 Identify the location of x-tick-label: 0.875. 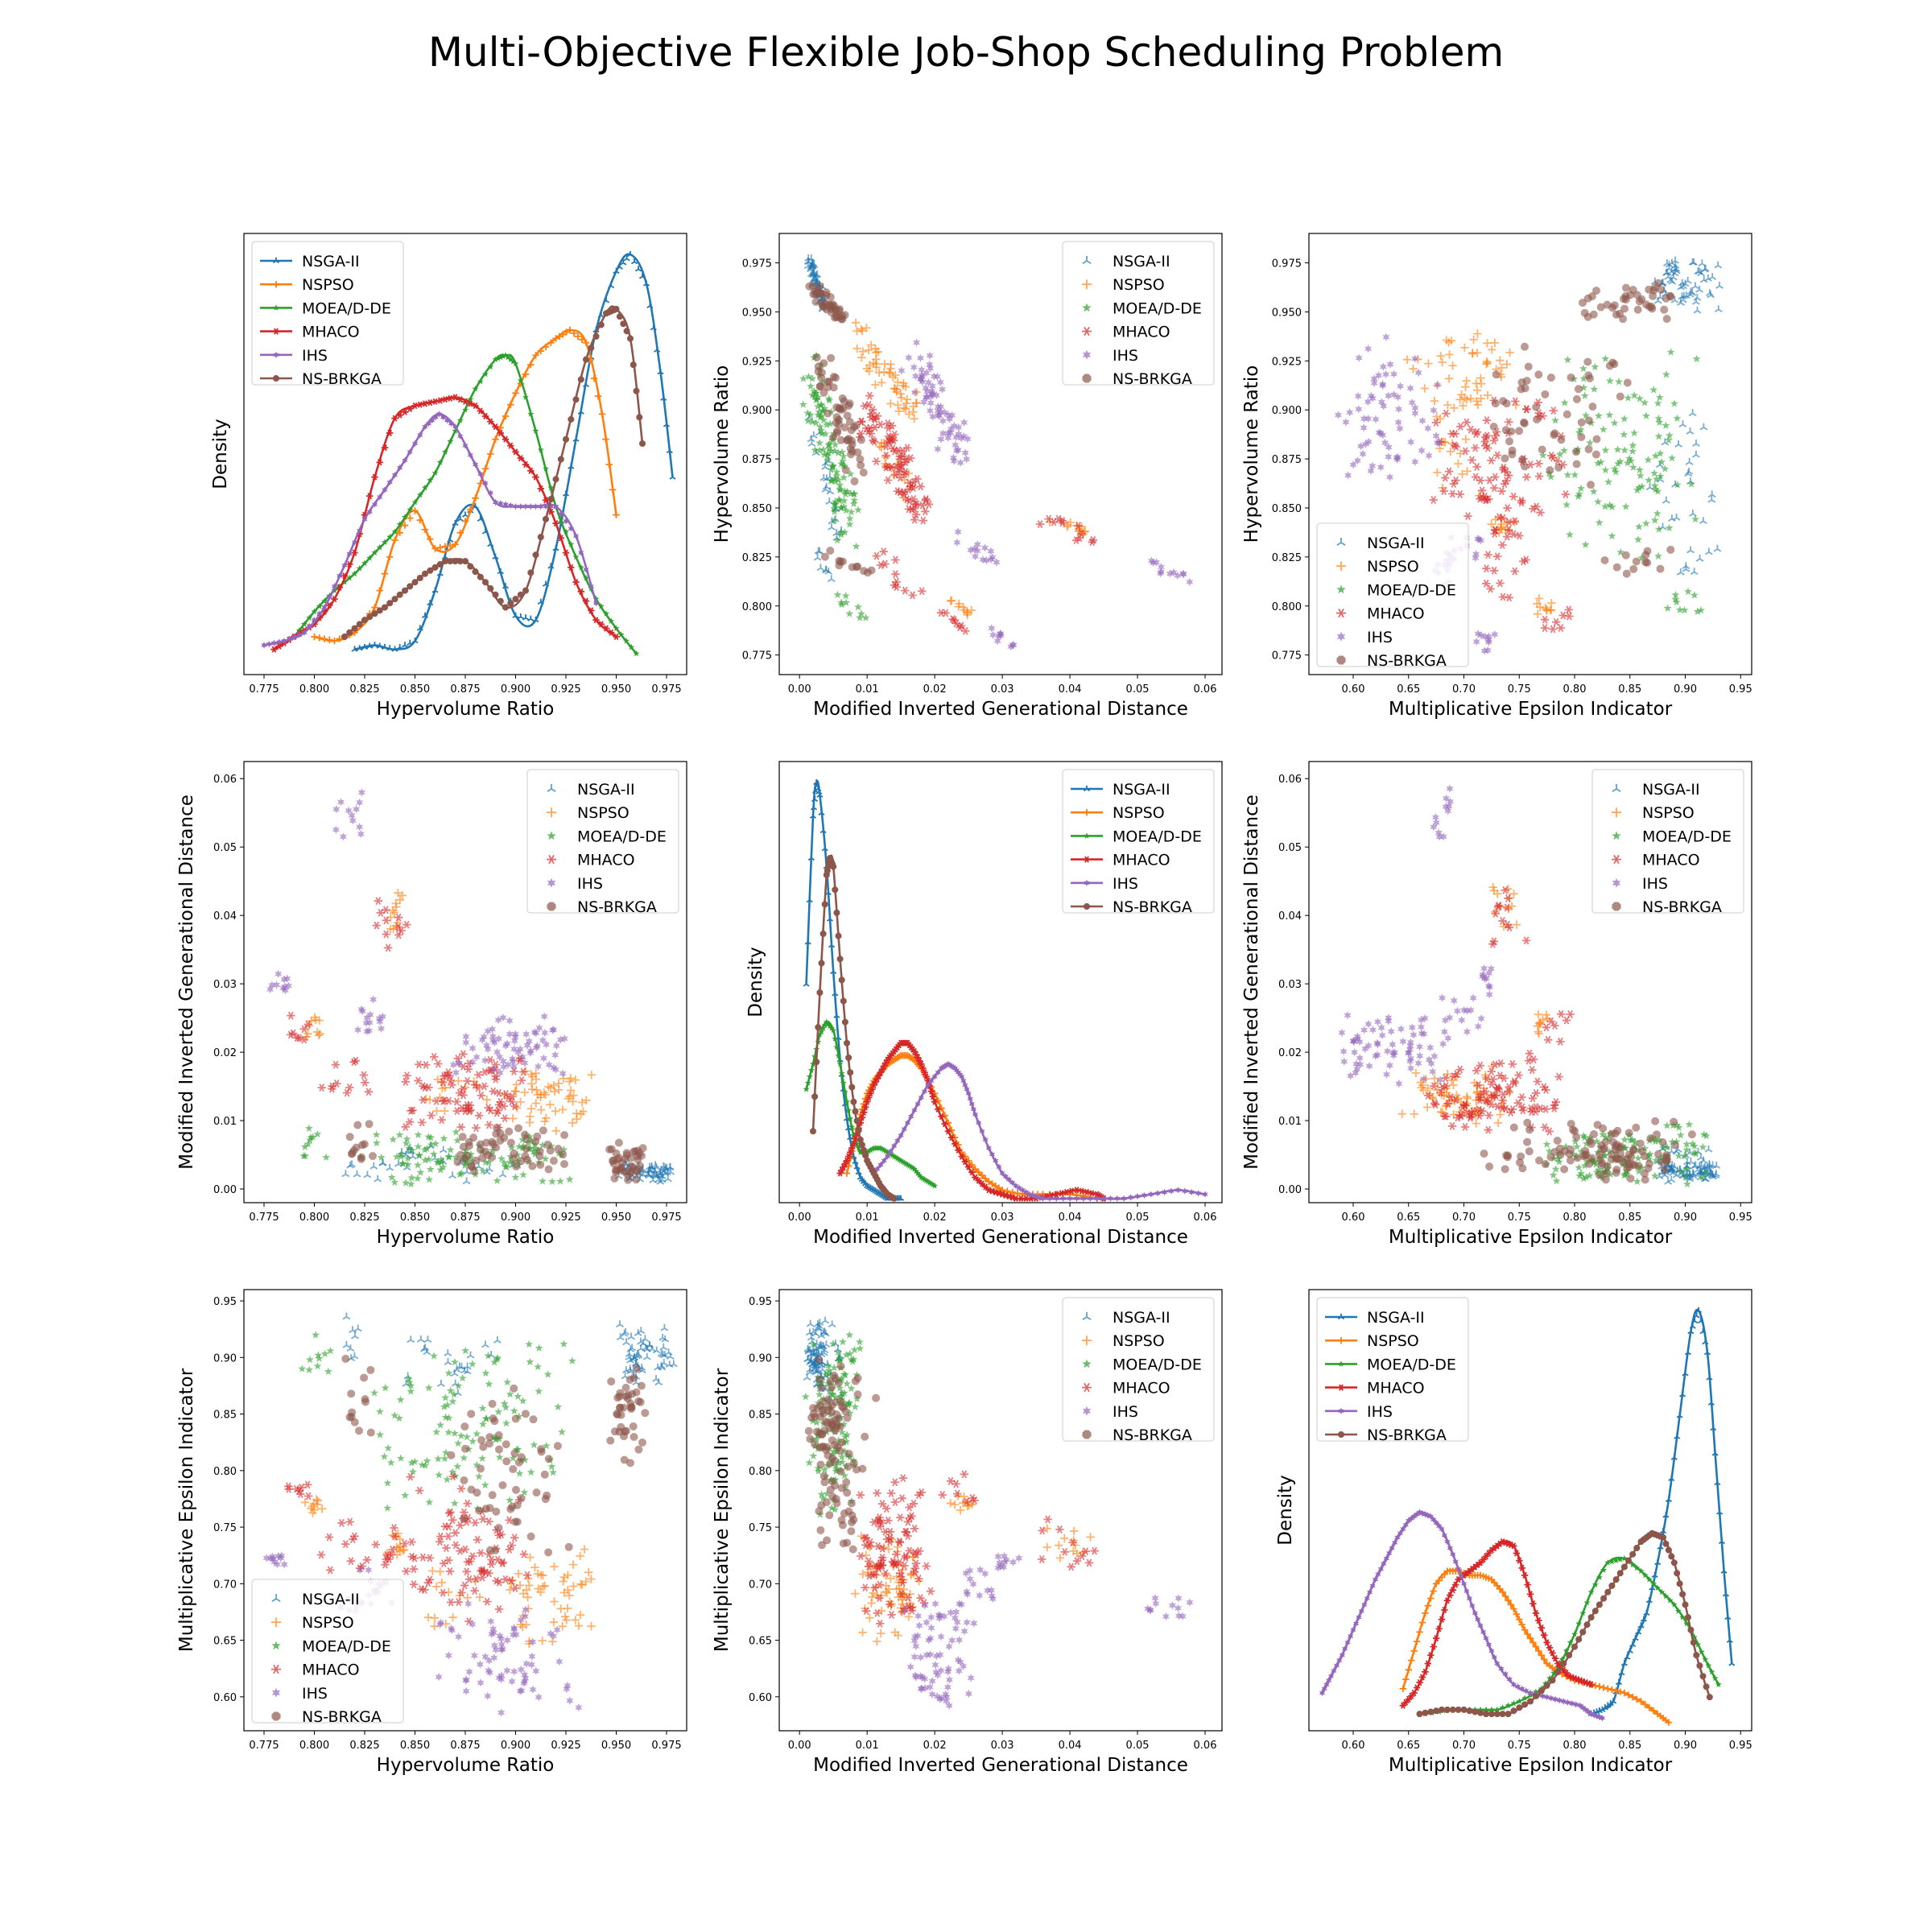
(465, 689).